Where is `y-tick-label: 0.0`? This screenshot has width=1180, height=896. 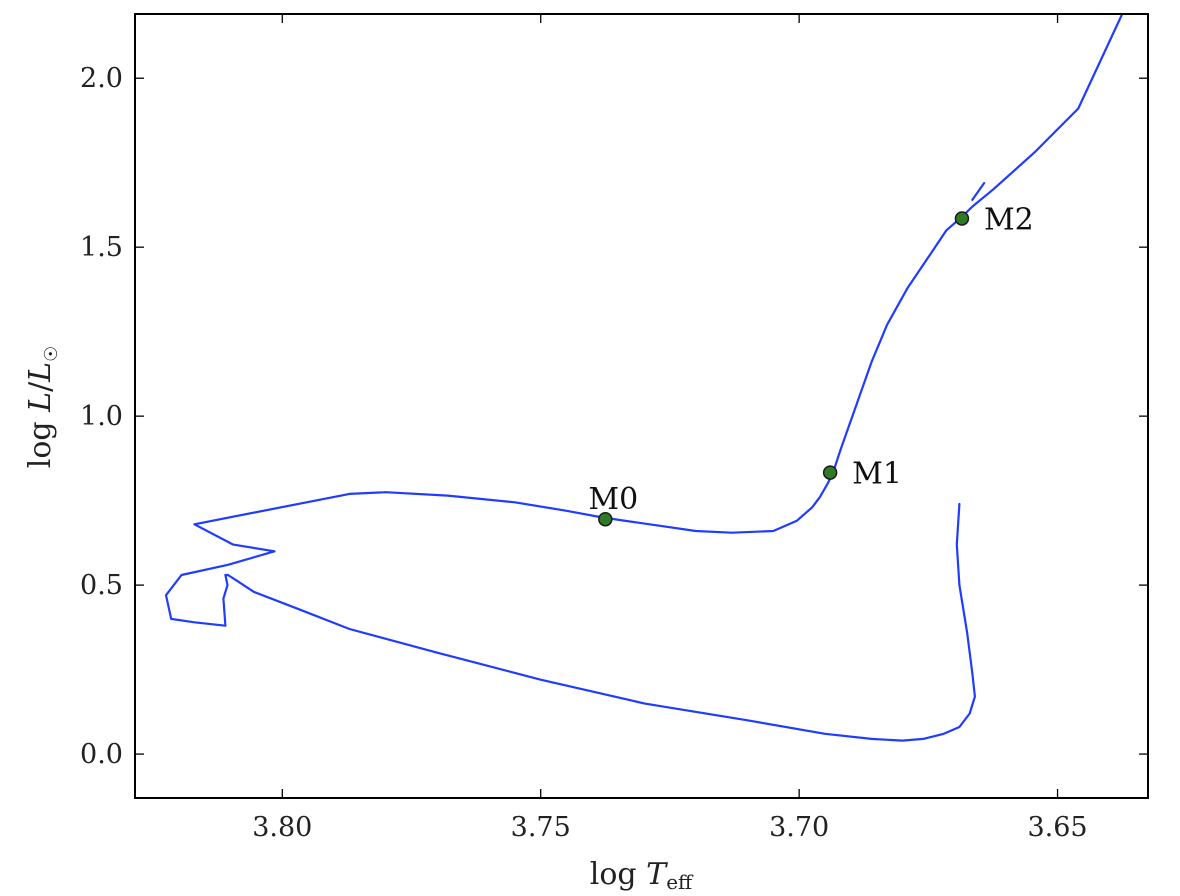
y-tick-label: 0.0 is located at coordinates (101, 754).